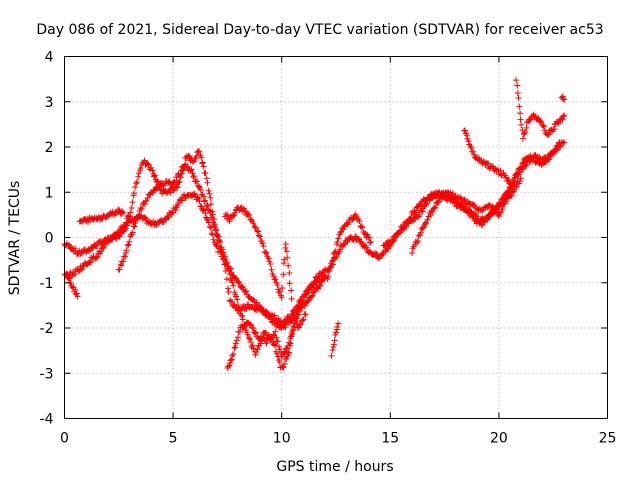 The height and width of the screenshot is (480, 640). Describe the element at coordinates (47, 420) in the screenshot. I see `y-tick-label: -4` at that location.